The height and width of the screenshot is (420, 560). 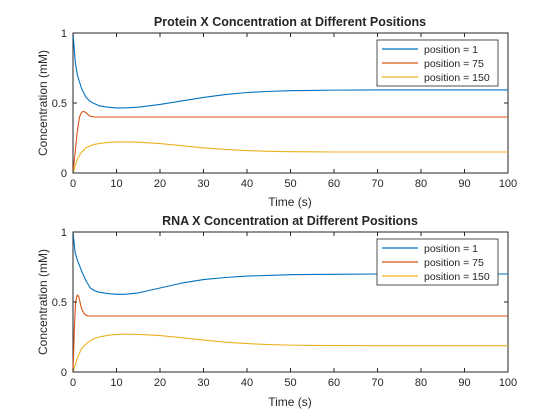 I want to click on legend-box, so click(x=437, y=262).